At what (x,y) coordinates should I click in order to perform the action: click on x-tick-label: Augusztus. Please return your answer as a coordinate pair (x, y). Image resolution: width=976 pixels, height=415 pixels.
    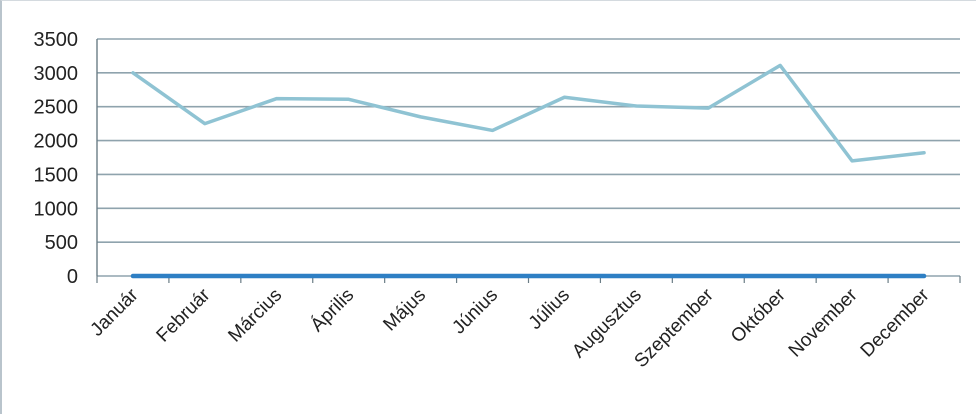
    Looking at the image, I should click on (607, 324).